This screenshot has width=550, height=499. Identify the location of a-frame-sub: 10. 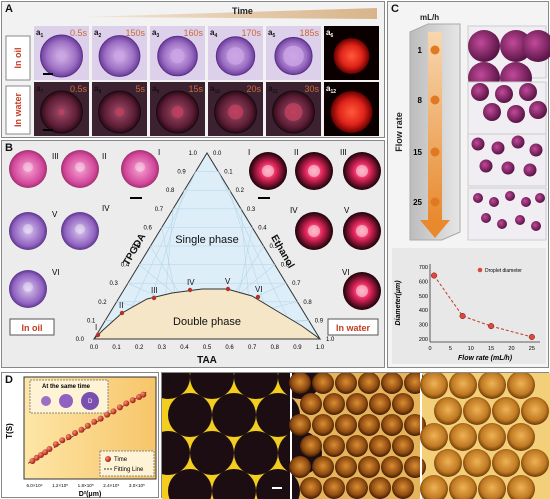
(217, 92).